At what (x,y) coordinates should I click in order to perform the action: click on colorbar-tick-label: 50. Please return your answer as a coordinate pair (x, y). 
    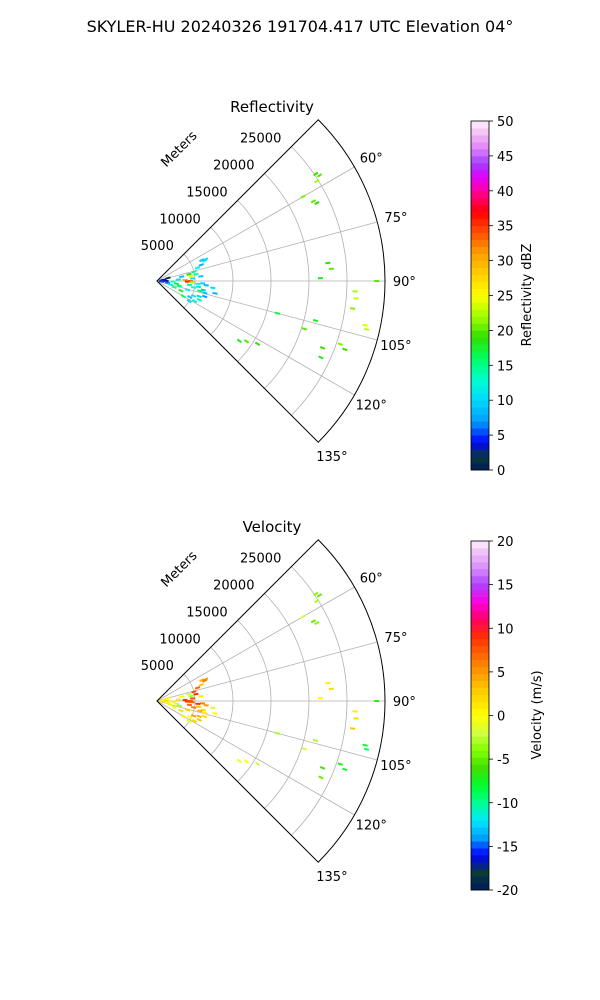
    Looking at the image, I should click on (505, 122).